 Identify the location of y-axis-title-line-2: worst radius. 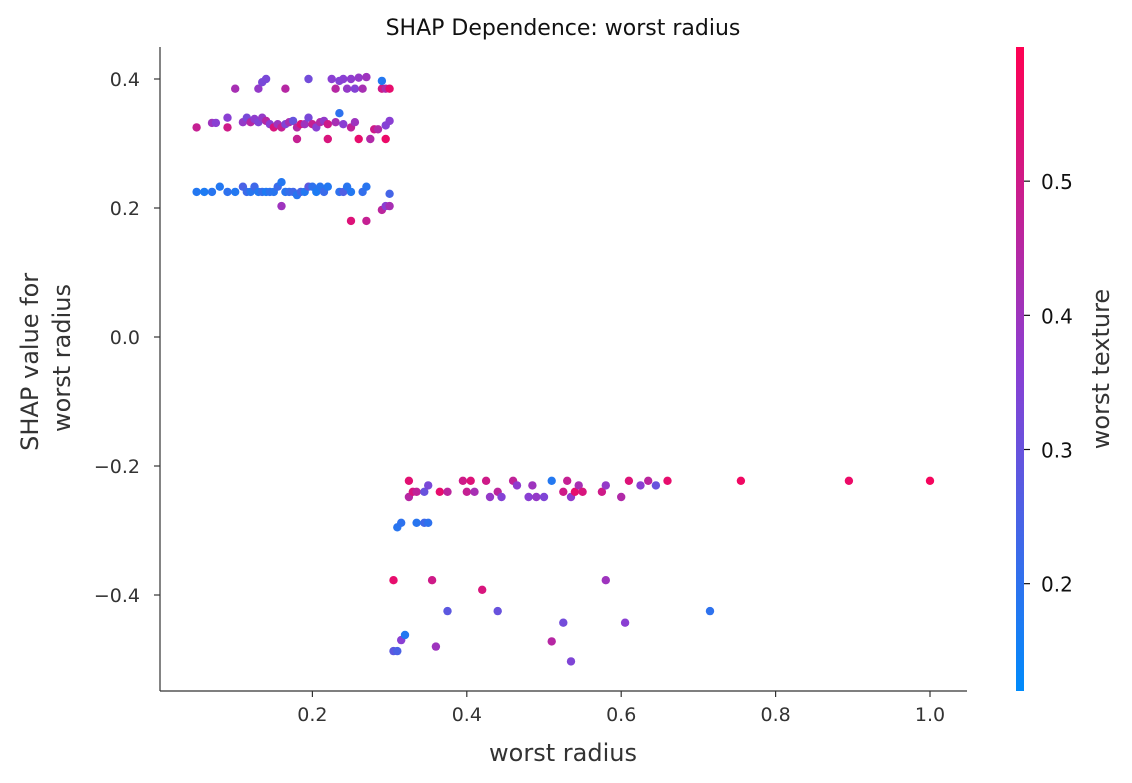
(62, 358).